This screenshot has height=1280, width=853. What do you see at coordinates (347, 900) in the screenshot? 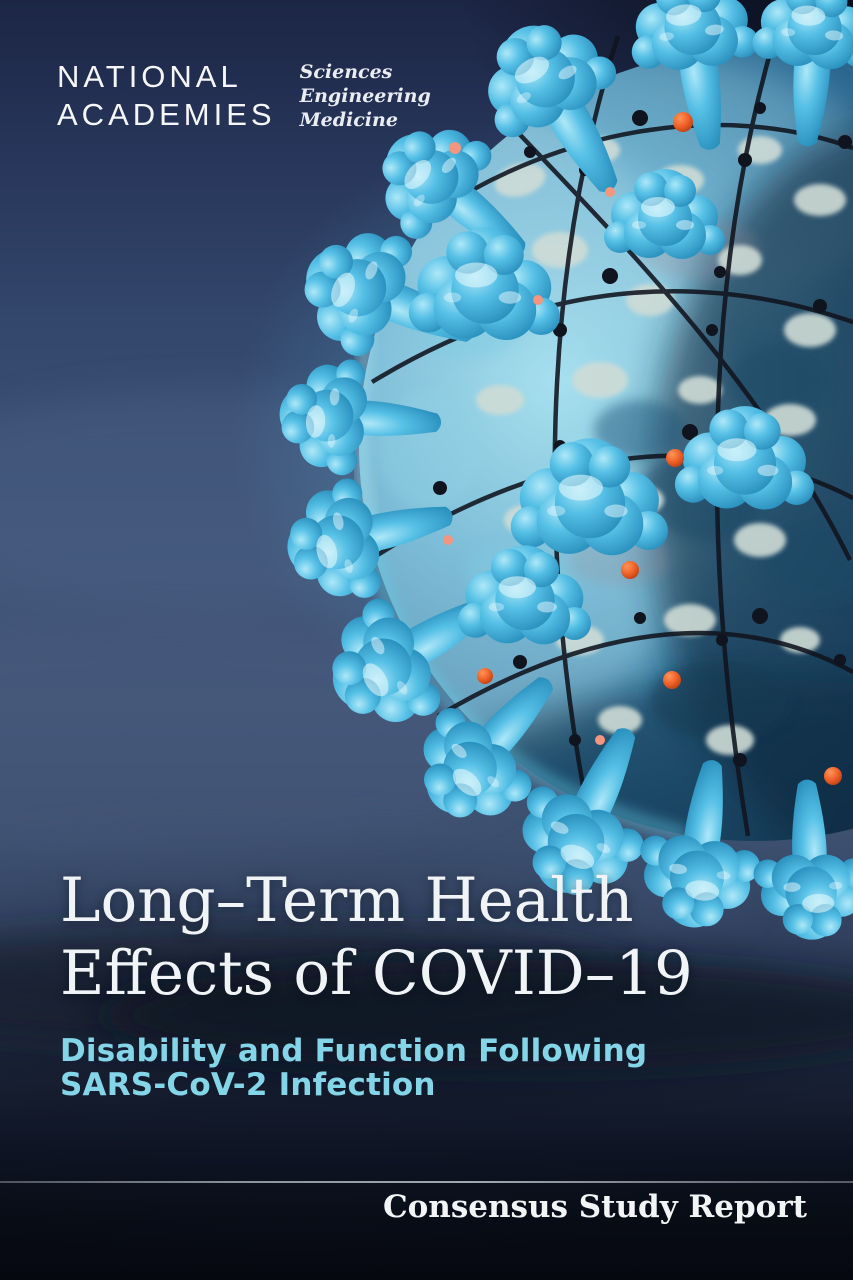
I see `book-title-line-1: Long–Term Health` at bounding box center [347, 900].